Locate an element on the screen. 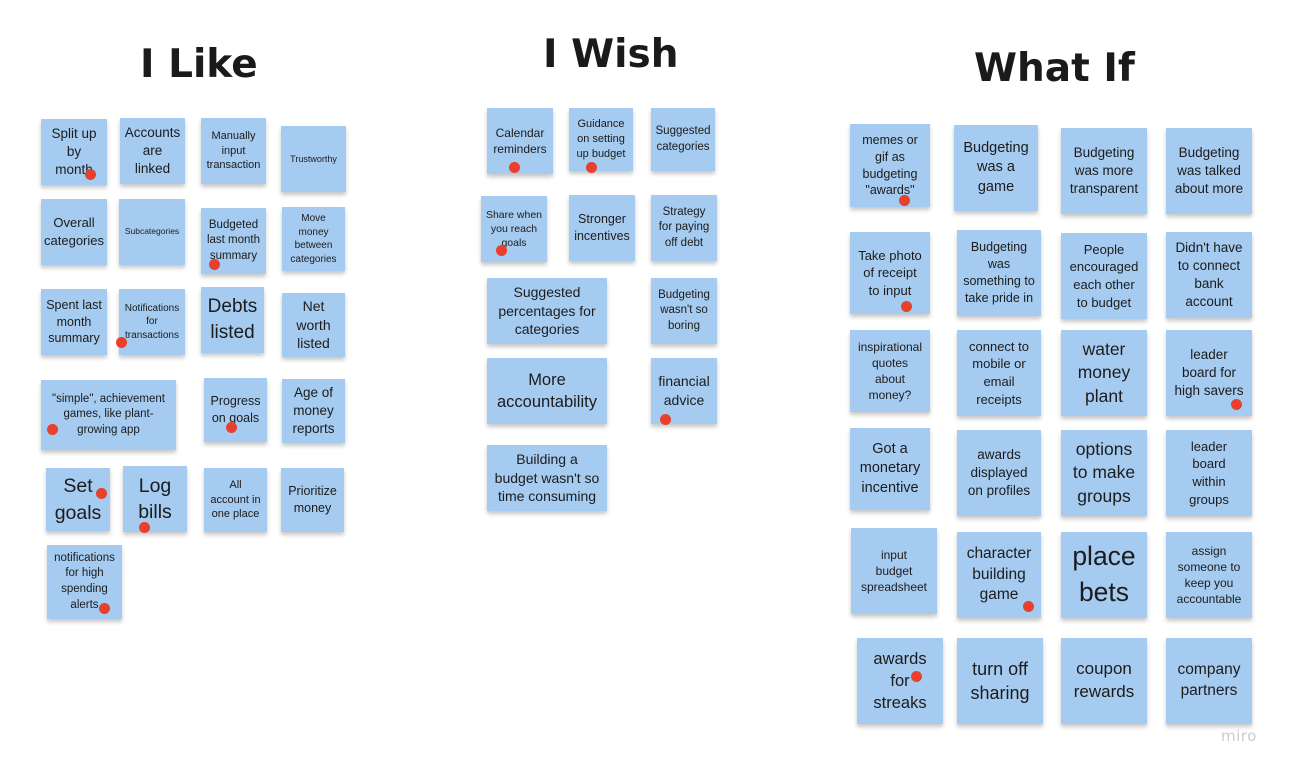  sticky-note-text: awards for streaks is located at coordinates (900, 681).